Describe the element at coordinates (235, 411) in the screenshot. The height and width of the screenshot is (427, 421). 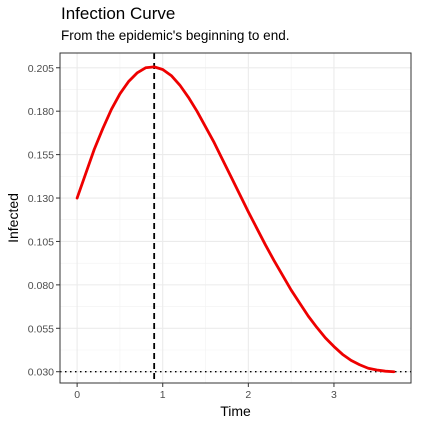
I see `x-axis-label: Time` at that location.